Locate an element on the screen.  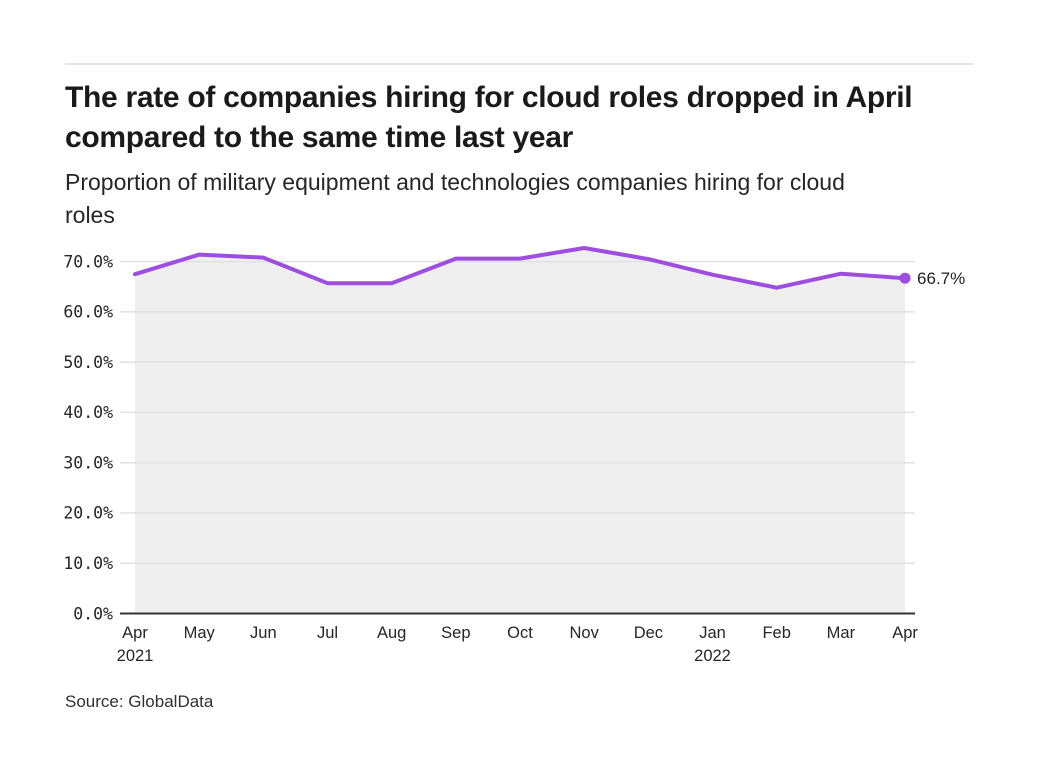
x-tick-label: Jan is located at coordinates (712, 633).